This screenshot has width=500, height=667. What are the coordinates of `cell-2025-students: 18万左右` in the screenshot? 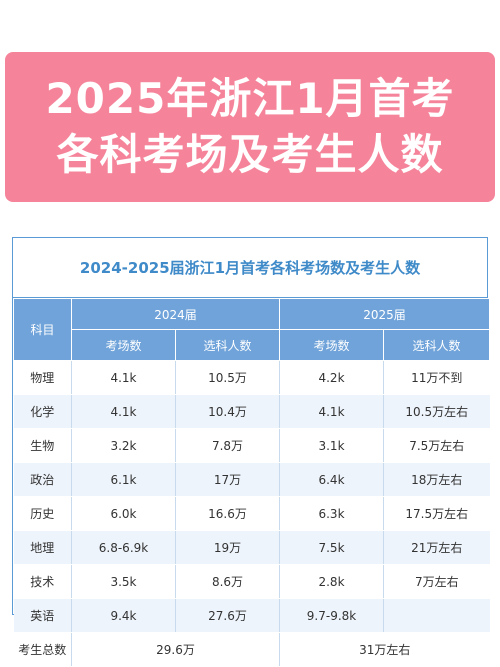 It's located at (436, 479).